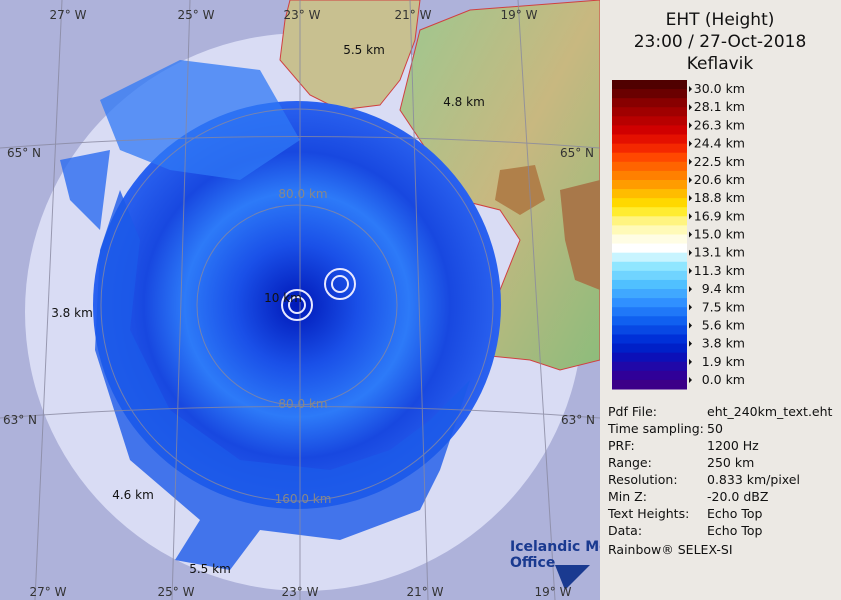 The image size is (841, 600). What do you see at coordinates (621, 445) in the screenshot?
I see `info-key: PRF:` at bounding box center [621, 445].